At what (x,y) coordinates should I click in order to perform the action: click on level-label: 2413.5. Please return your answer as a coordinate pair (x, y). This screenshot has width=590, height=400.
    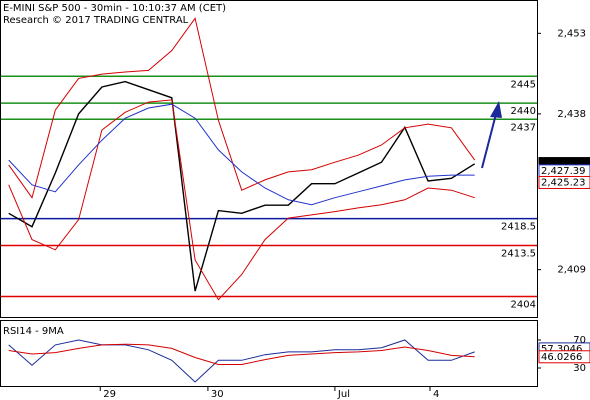
    Looking at the image, I should click on (518, 253).